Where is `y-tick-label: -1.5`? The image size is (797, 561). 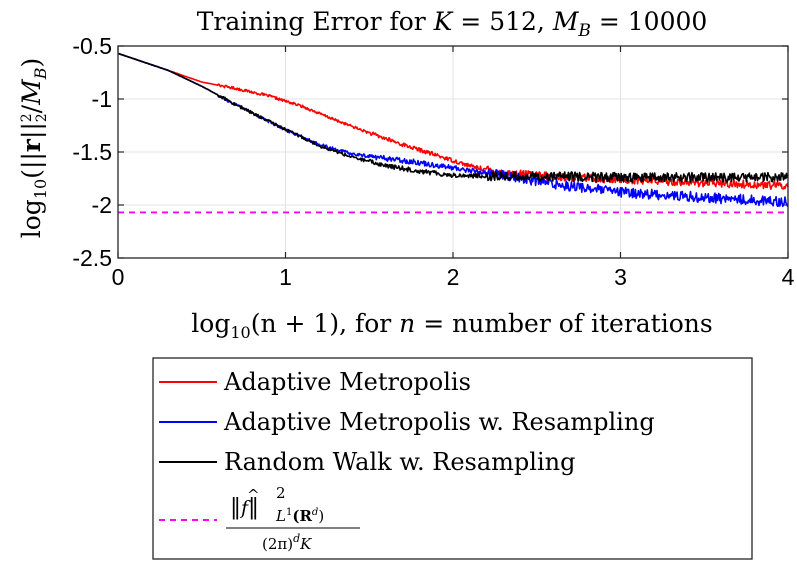 y-tick-label: -1.5 is located at coordinates (92, 152).